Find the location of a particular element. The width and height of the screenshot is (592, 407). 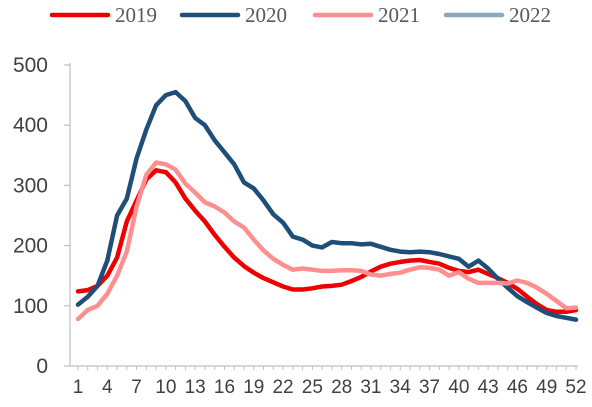

x-tick-label: 28 is located at coordinates (341, 387).